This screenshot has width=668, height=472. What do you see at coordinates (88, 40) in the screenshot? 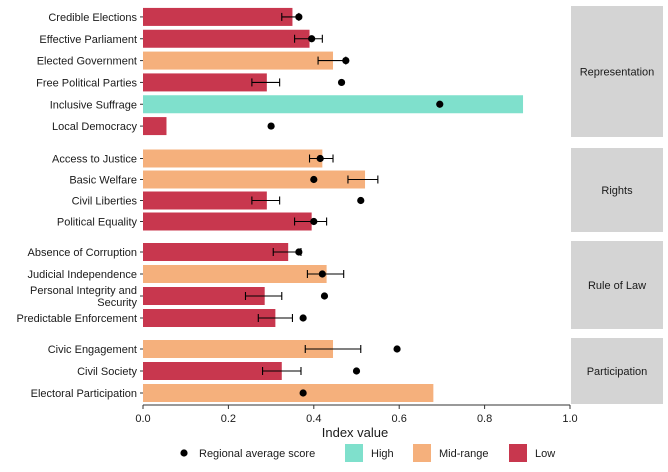
I see `category-label: Effective Parliament` at bounding box center [88, 40].